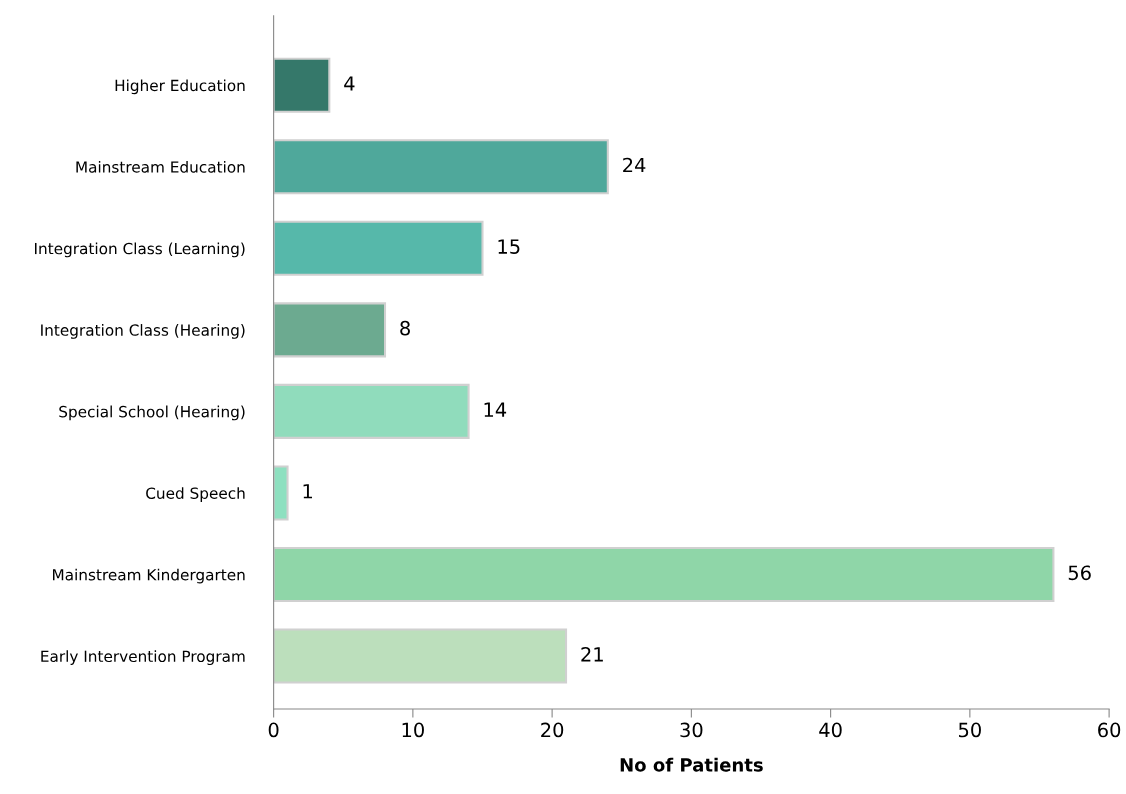 The image size is (1126, 794). Describe the element at coordinates (552, 730) in the screenshot. I see `x-tick-label: 20` at that location.